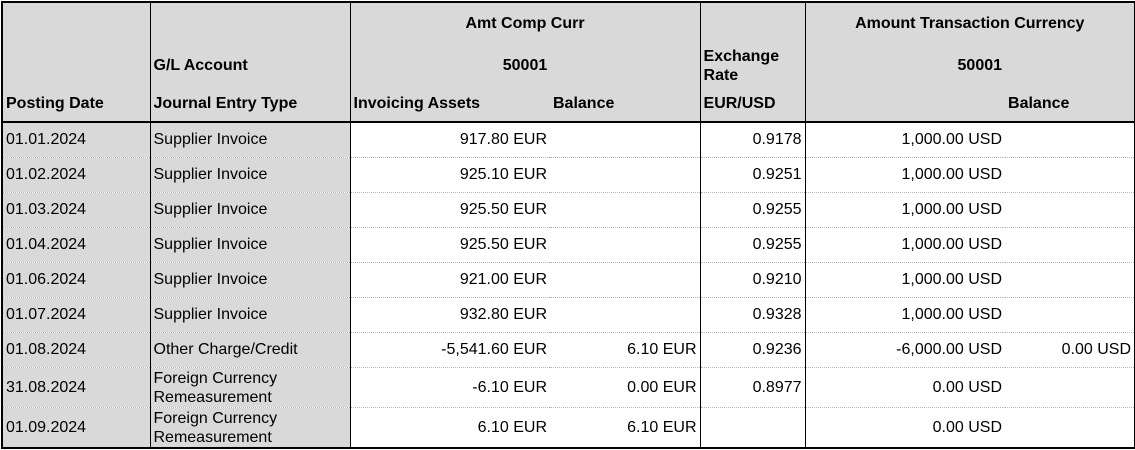  Describe the element at coordinates (905, 350) in the screenshot. I see `amount-trans-cell: -6,000.00 USD` at that location.